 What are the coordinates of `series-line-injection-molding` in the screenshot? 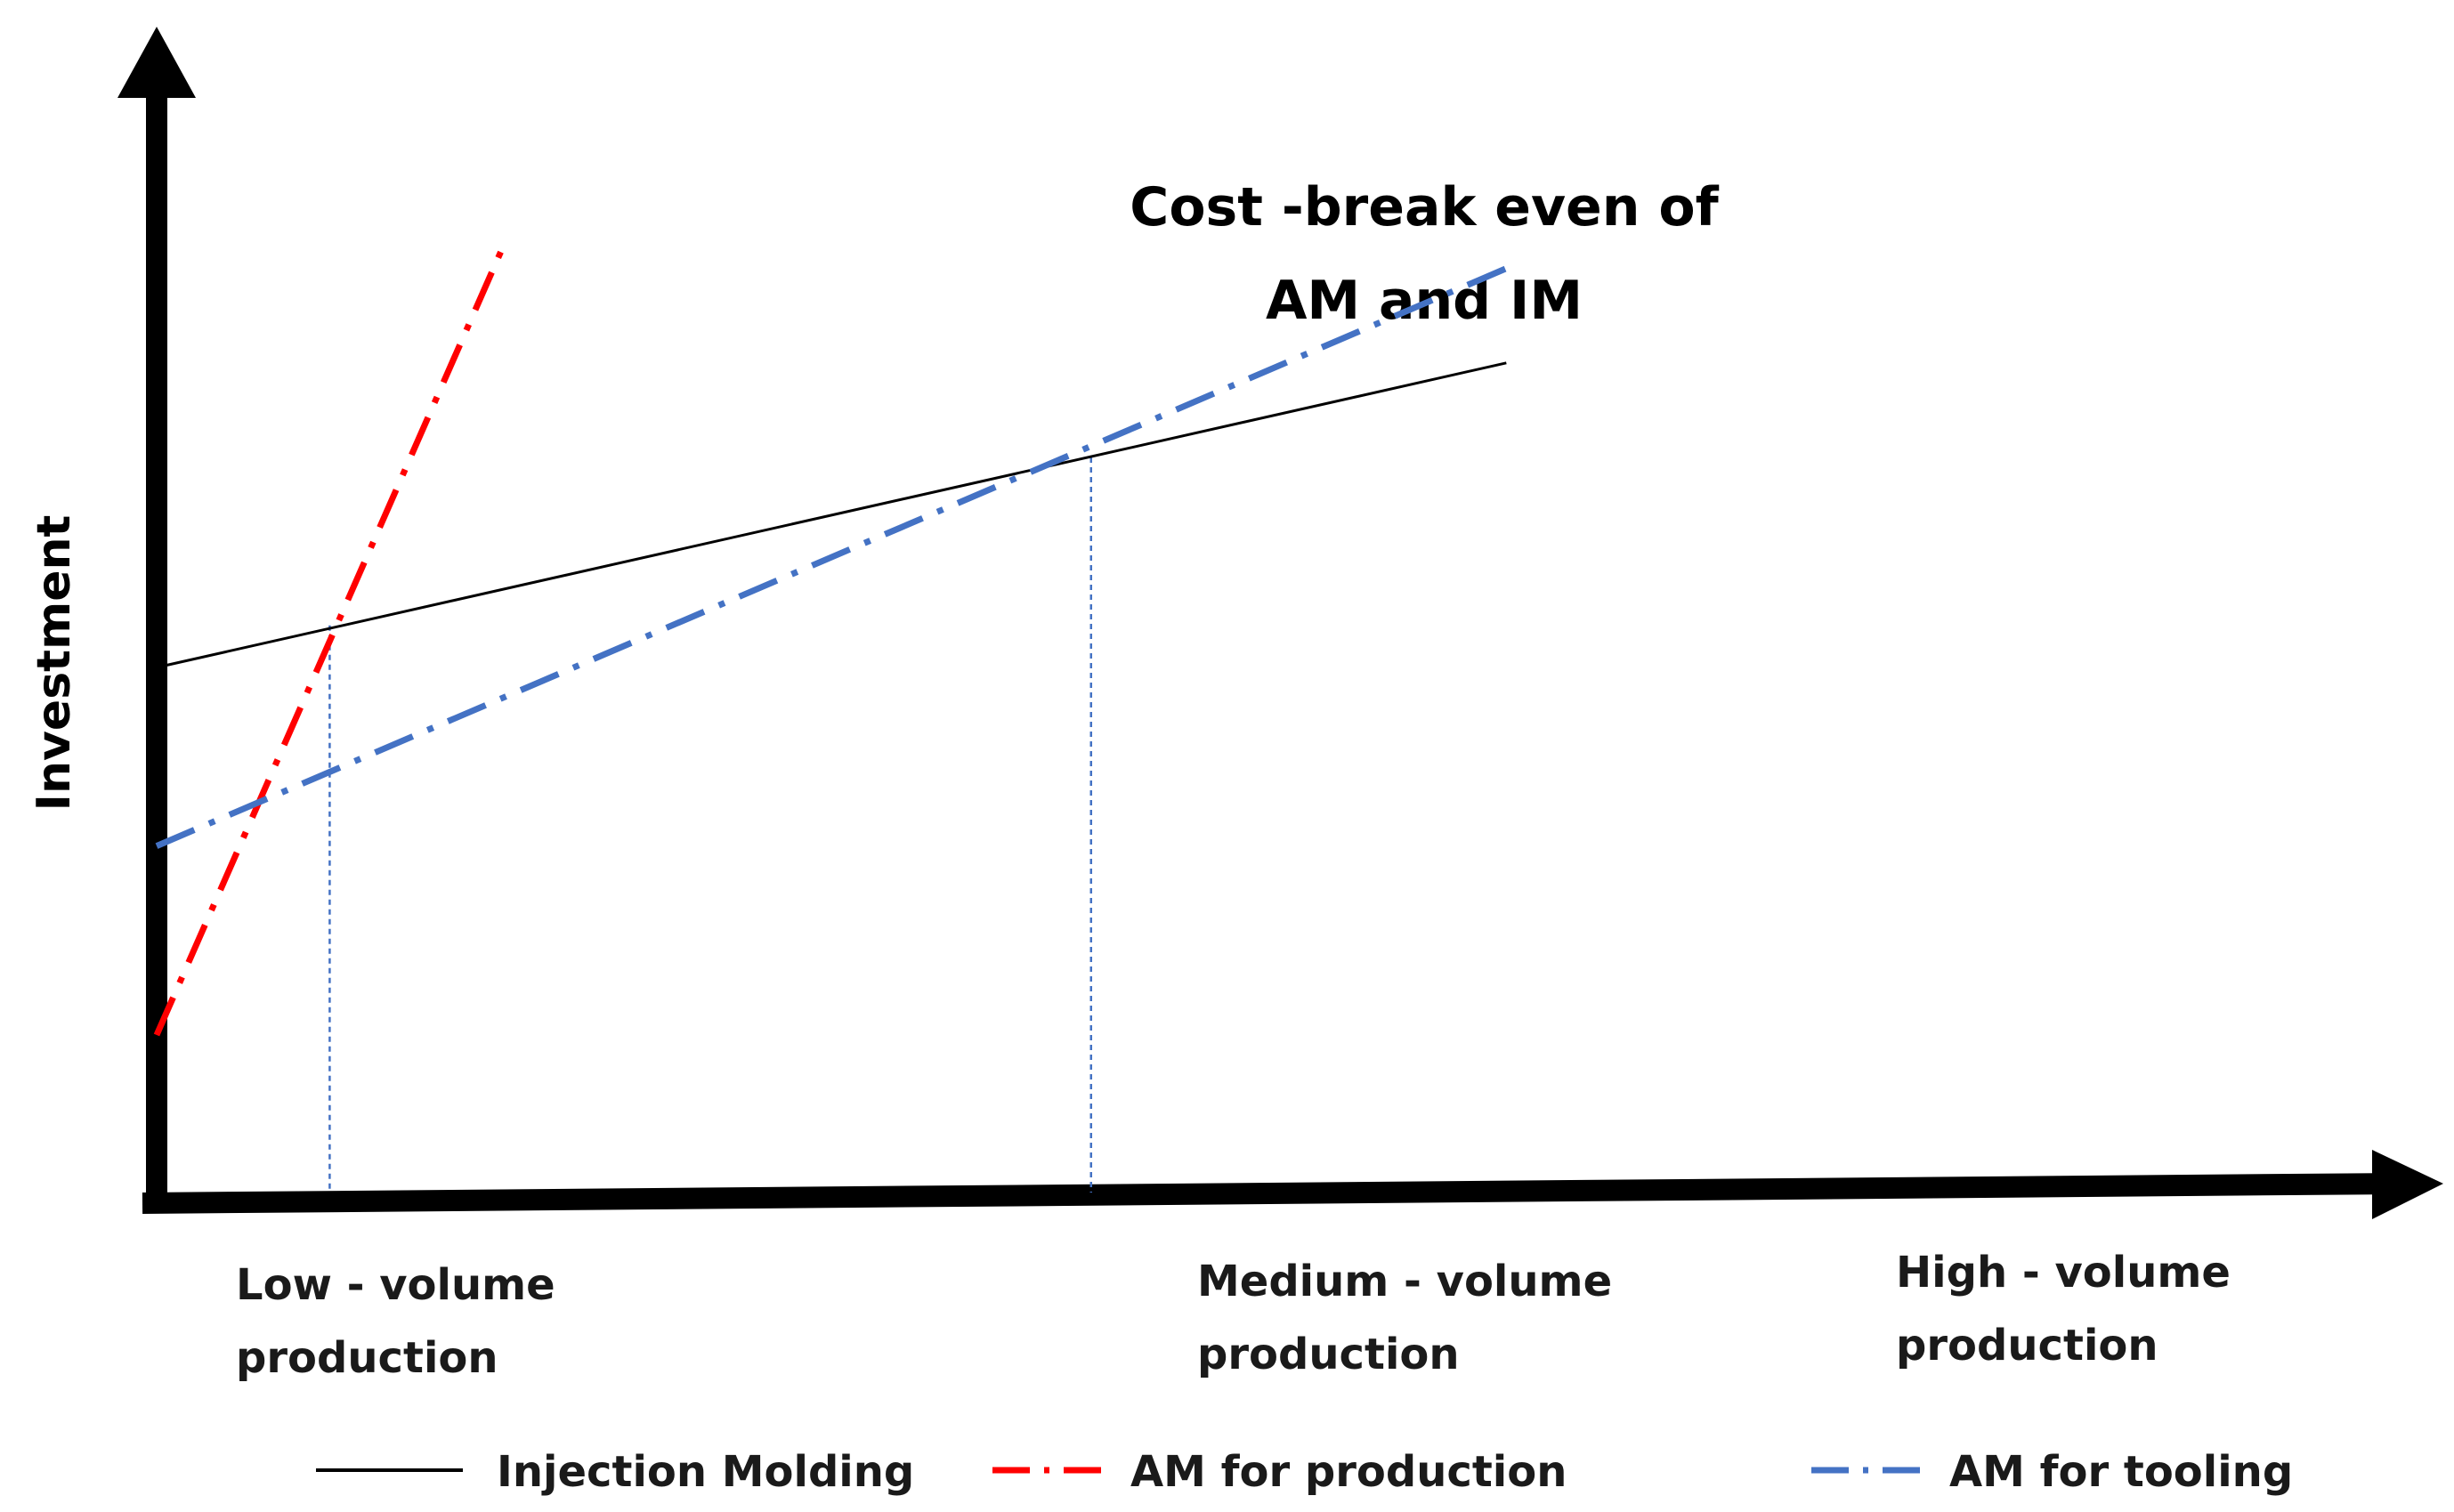 It's located at (831, 515).